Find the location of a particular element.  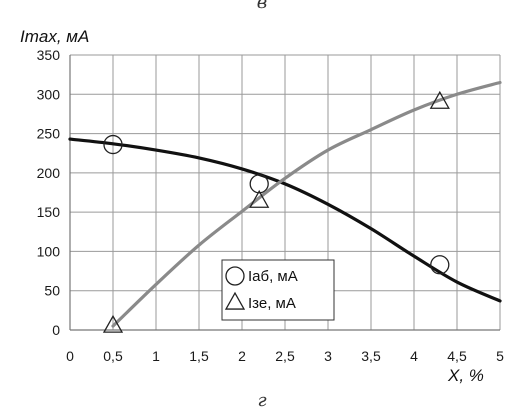

x-tick-label: 4 is located at coordinates (414, 356).